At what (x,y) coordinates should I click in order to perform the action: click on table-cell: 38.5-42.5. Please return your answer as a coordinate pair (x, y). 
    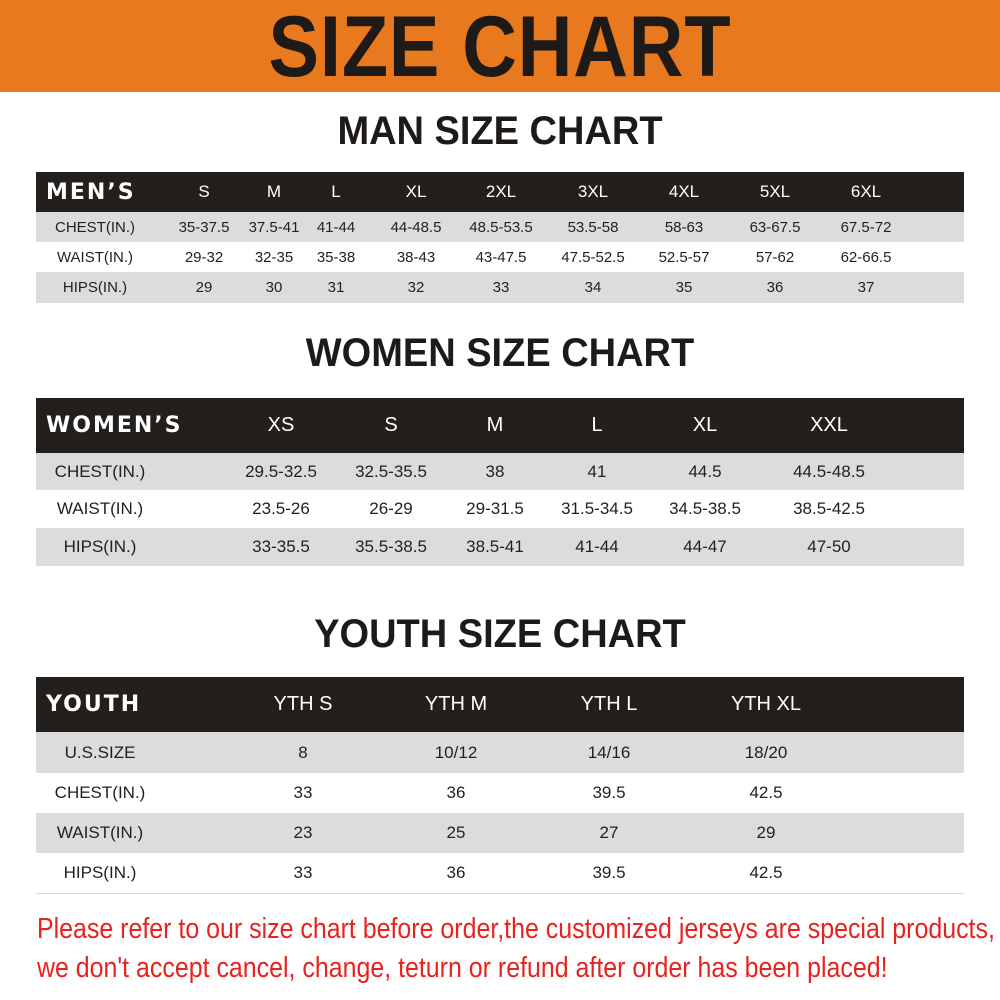
    Looking at the image, I should click on (829, 508).